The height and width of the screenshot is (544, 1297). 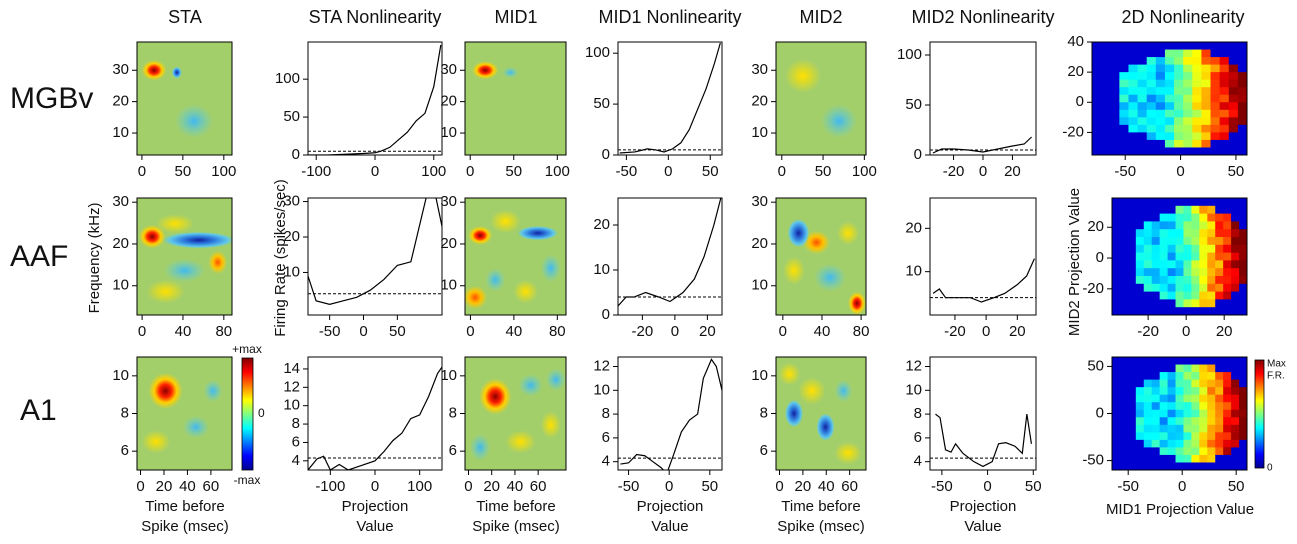 What do you see at coordinates (1179, 256) in the screenshot?
I see `plot-area` at bounding box center [1179, 256].